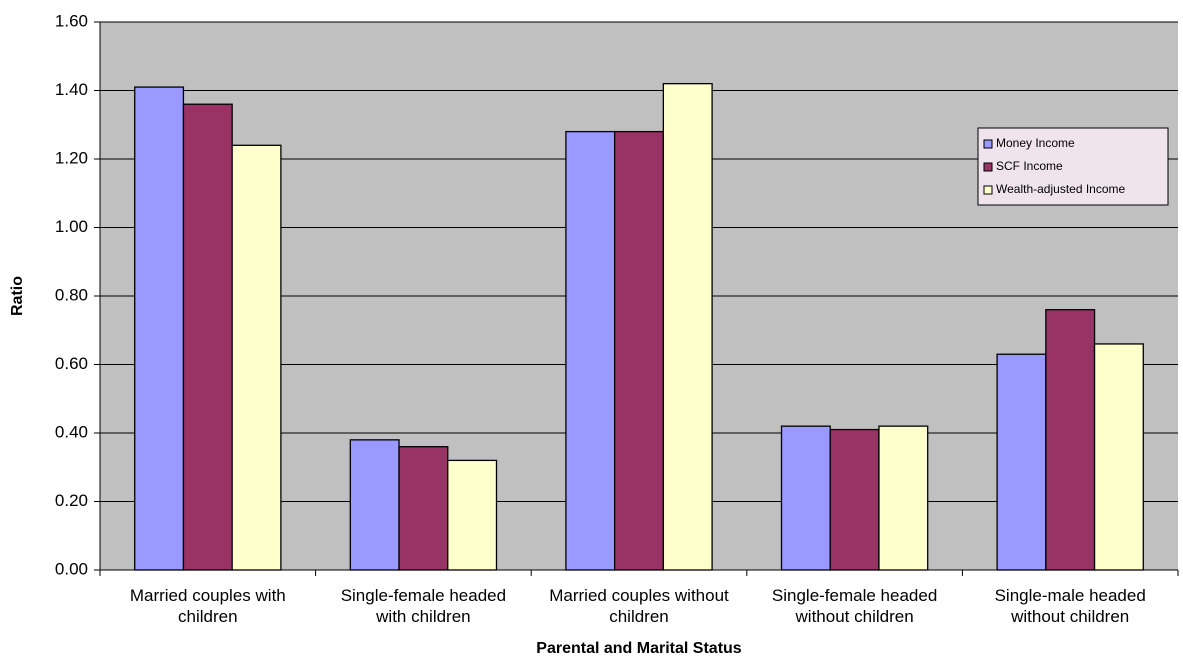  What do you see at coordinates (638, 648) in the screenshot?
I see `x-axis-title: Parental and Marital Status` at bounding box center [638, 648].